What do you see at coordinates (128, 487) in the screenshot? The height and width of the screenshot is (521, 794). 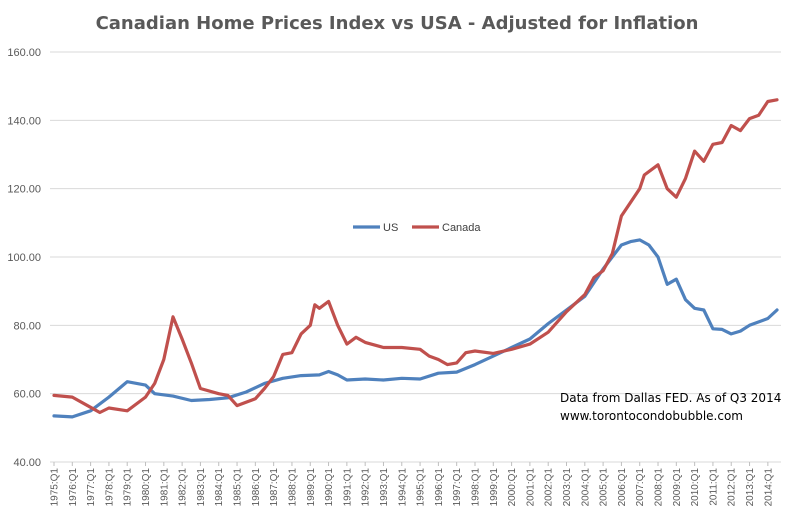 I see `x-tick-label: 1979:Q1` at bounding box center [128, 487].